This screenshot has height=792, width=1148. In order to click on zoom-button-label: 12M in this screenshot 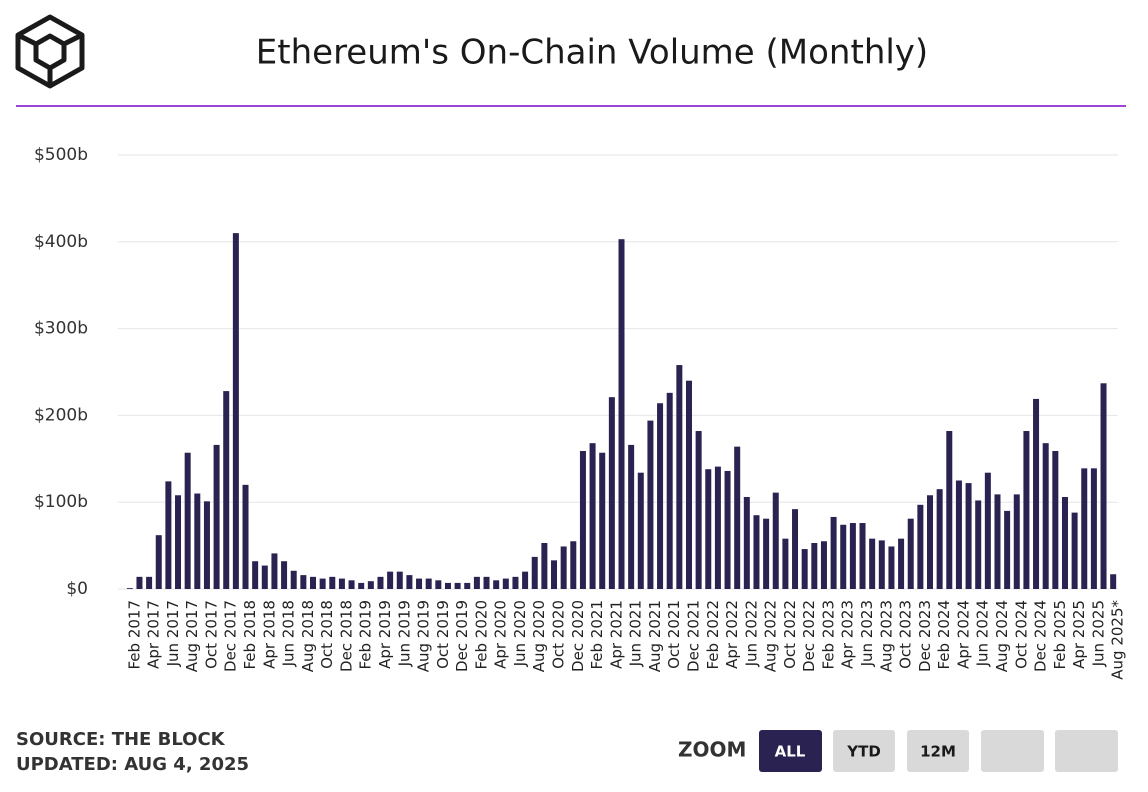, I will do `click(938, 752)`.